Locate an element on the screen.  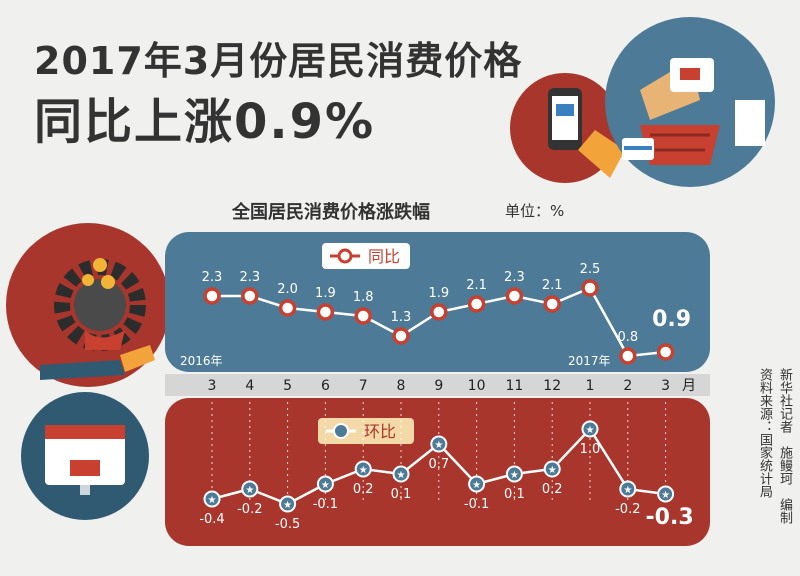
yoy-data-label: 2.5 is located at coordinates (590, 269).